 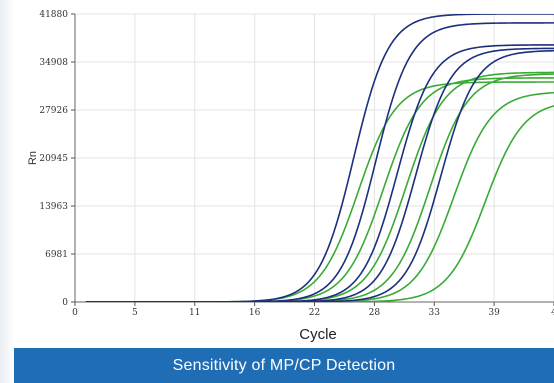 What do you see at coordinates (53, 63) in the screenshot?
I see `y-tick-label: 34908` at bounding box center [53, 63].